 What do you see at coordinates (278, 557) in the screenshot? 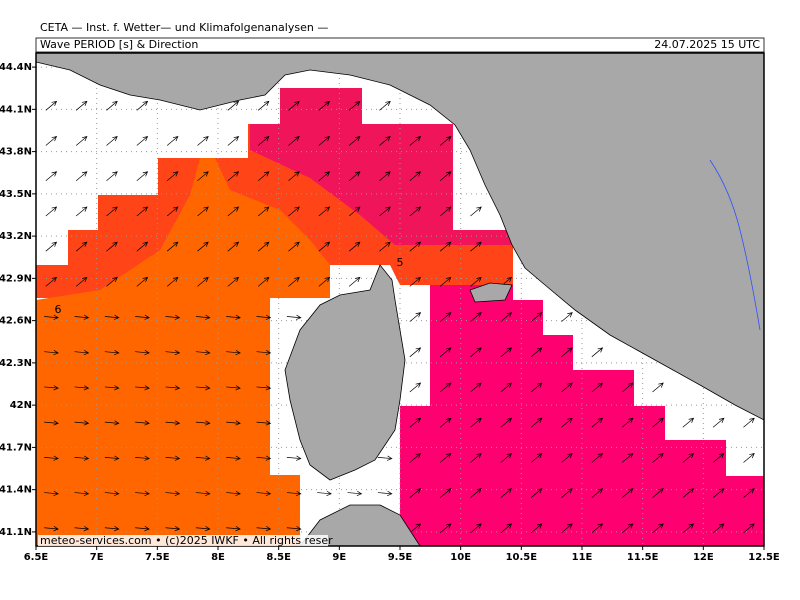
I see `x-tick-label: 8.5E` at bounding box center [278, 557].